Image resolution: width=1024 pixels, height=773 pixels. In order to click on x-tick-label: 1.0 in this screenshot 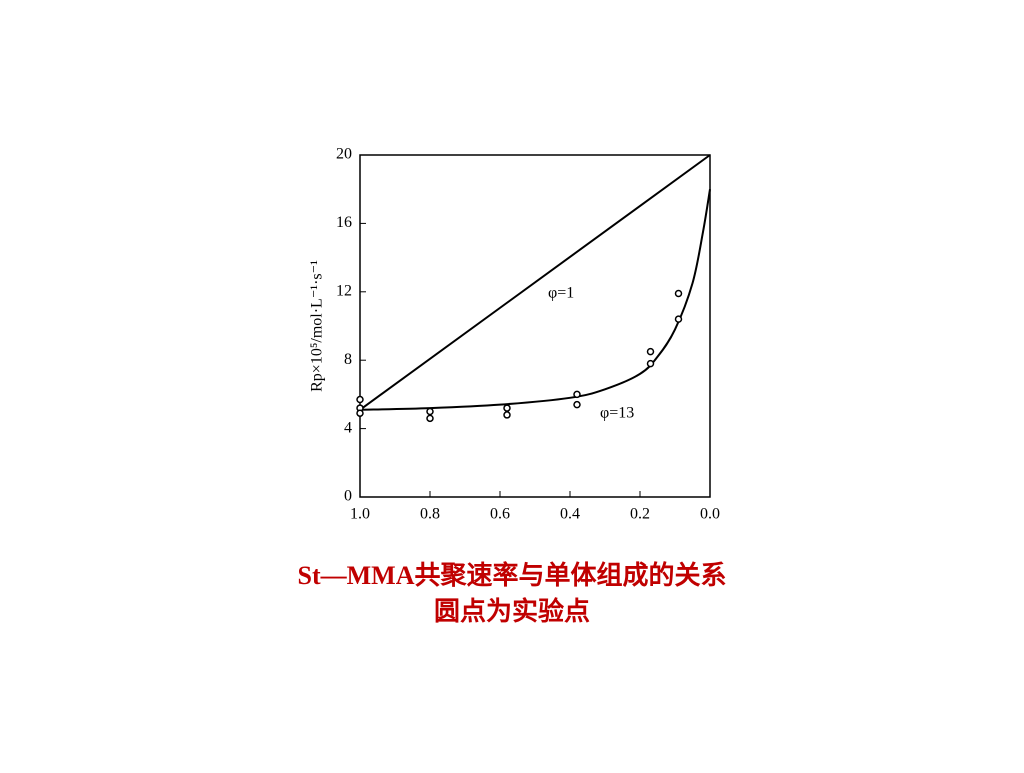, I will do `click(360, 514)`.